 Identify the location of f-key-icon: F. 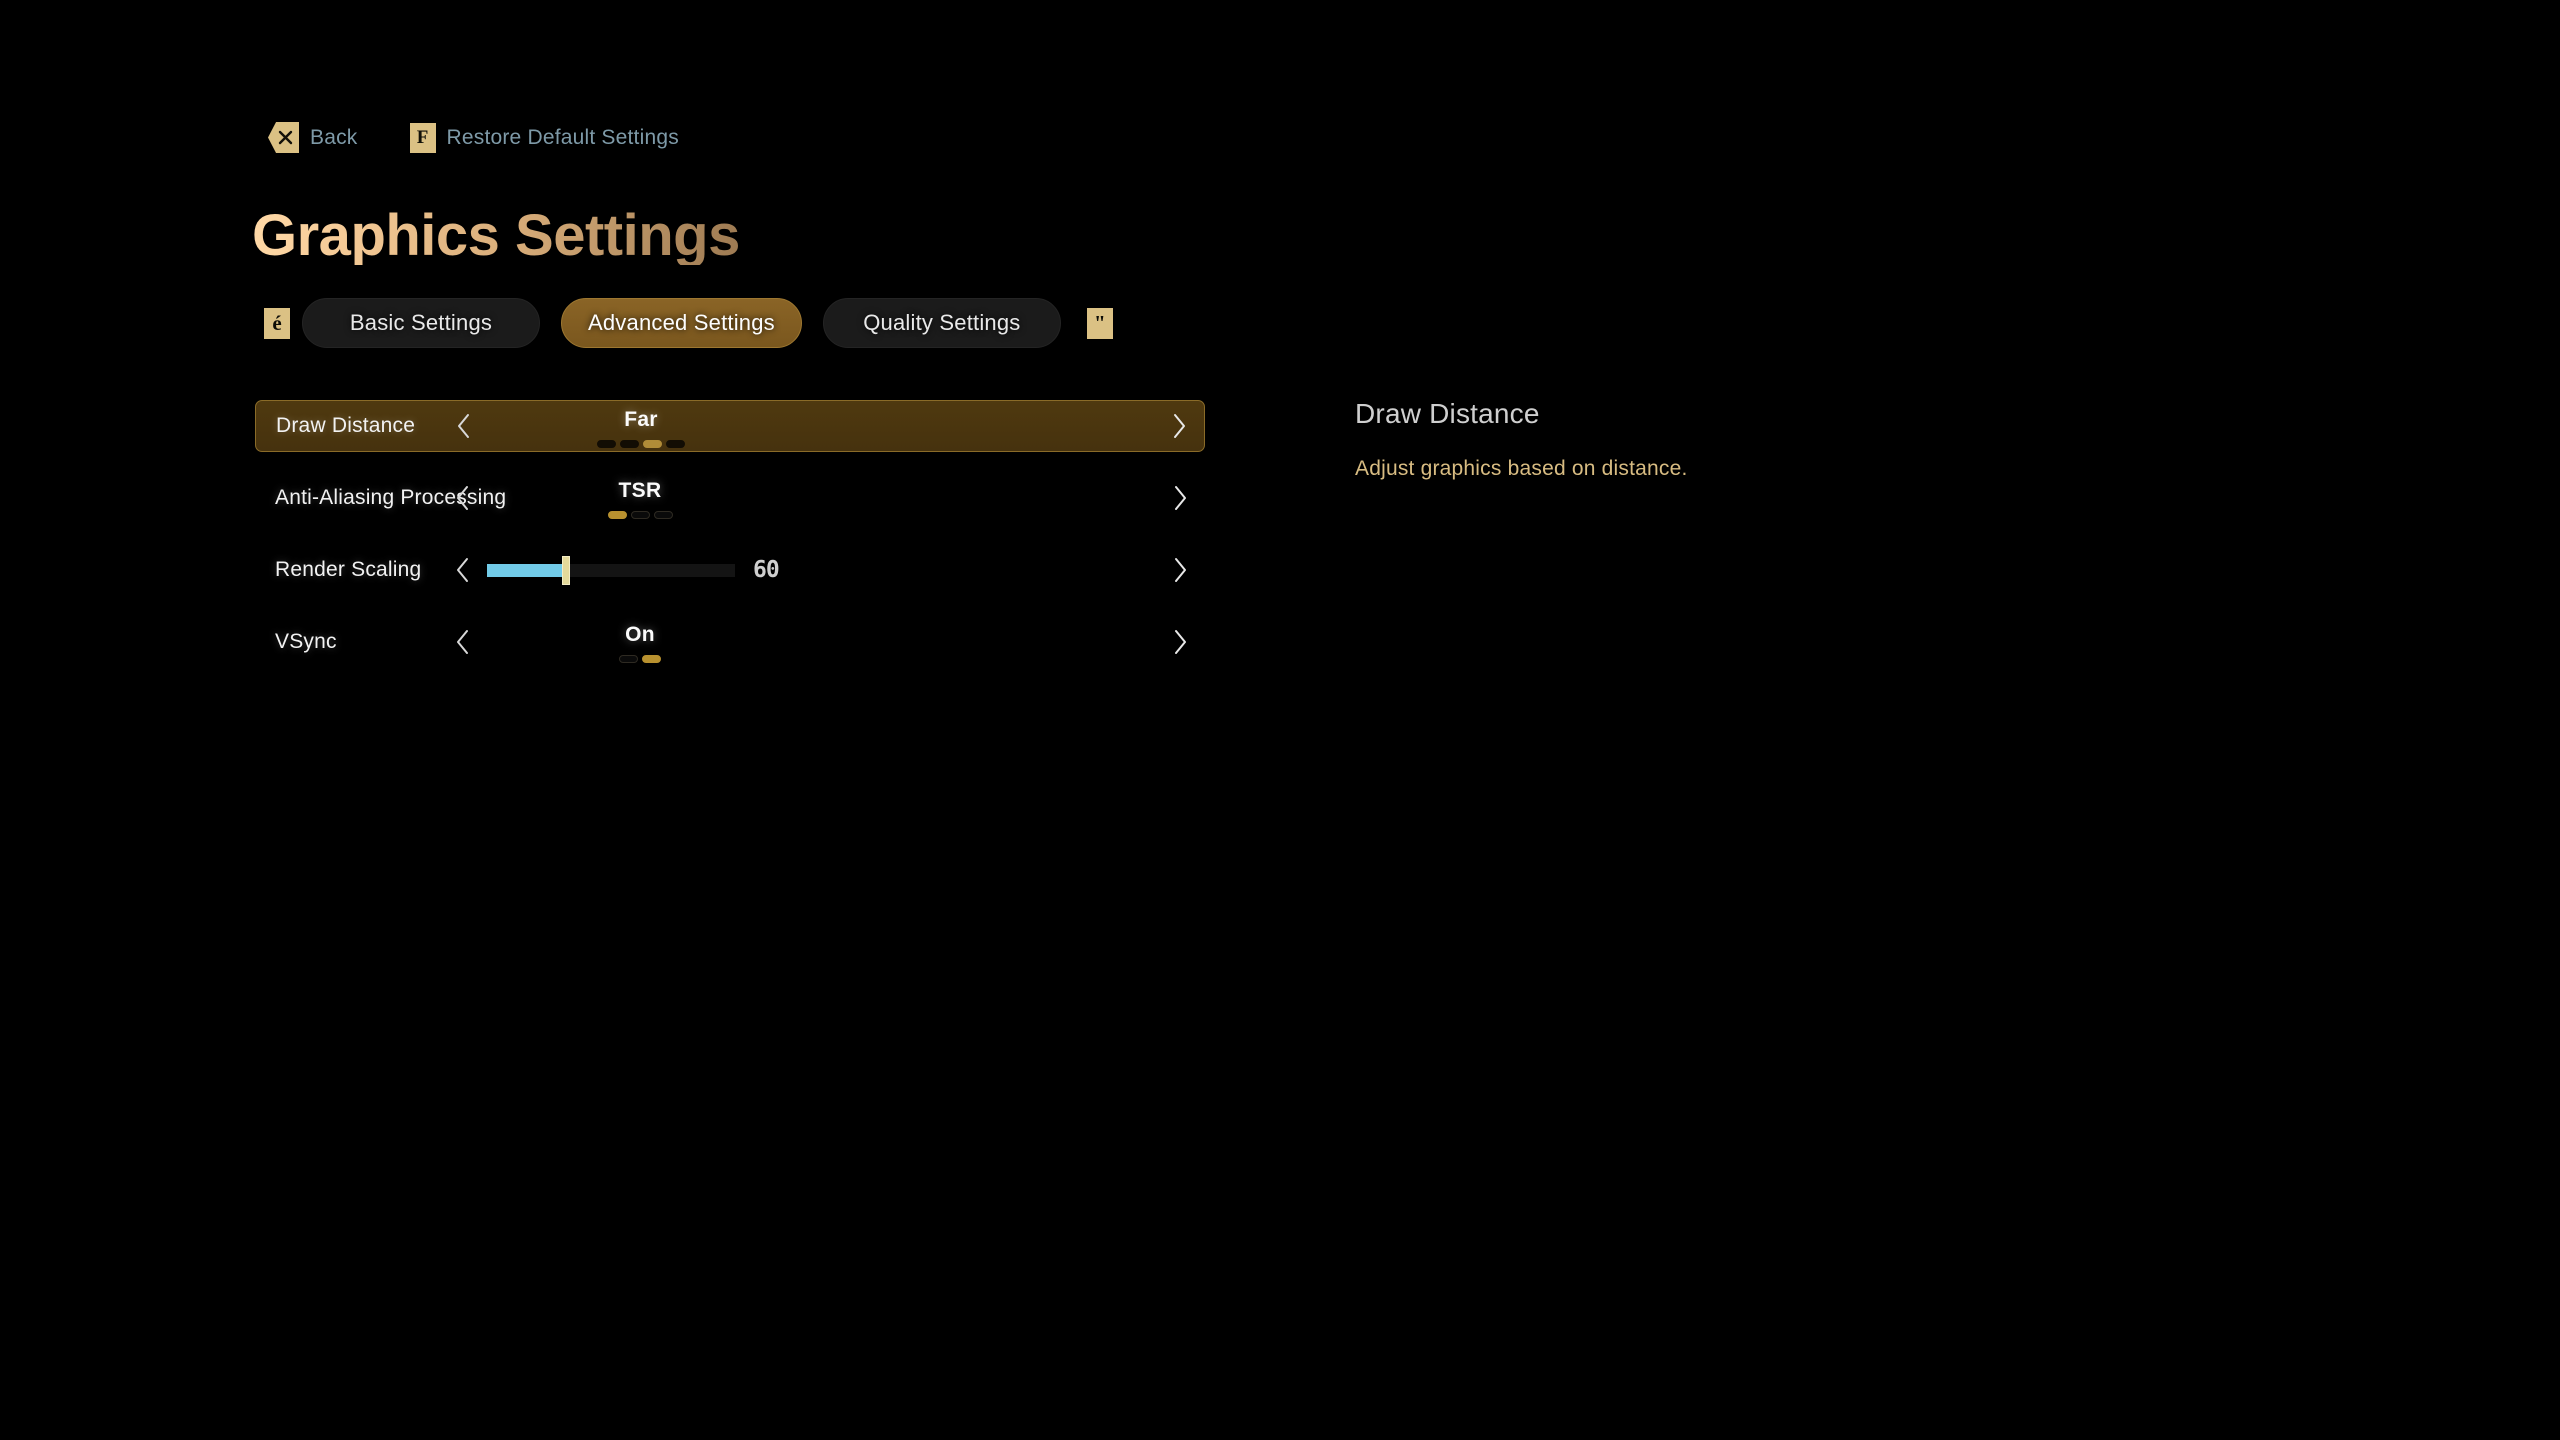
(422, 137).